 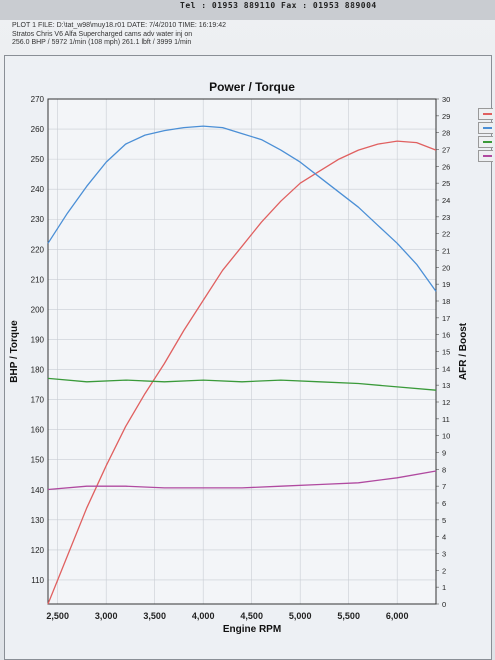 I want to click on y-left-tick-label: 140, so click(x=38, y=490).